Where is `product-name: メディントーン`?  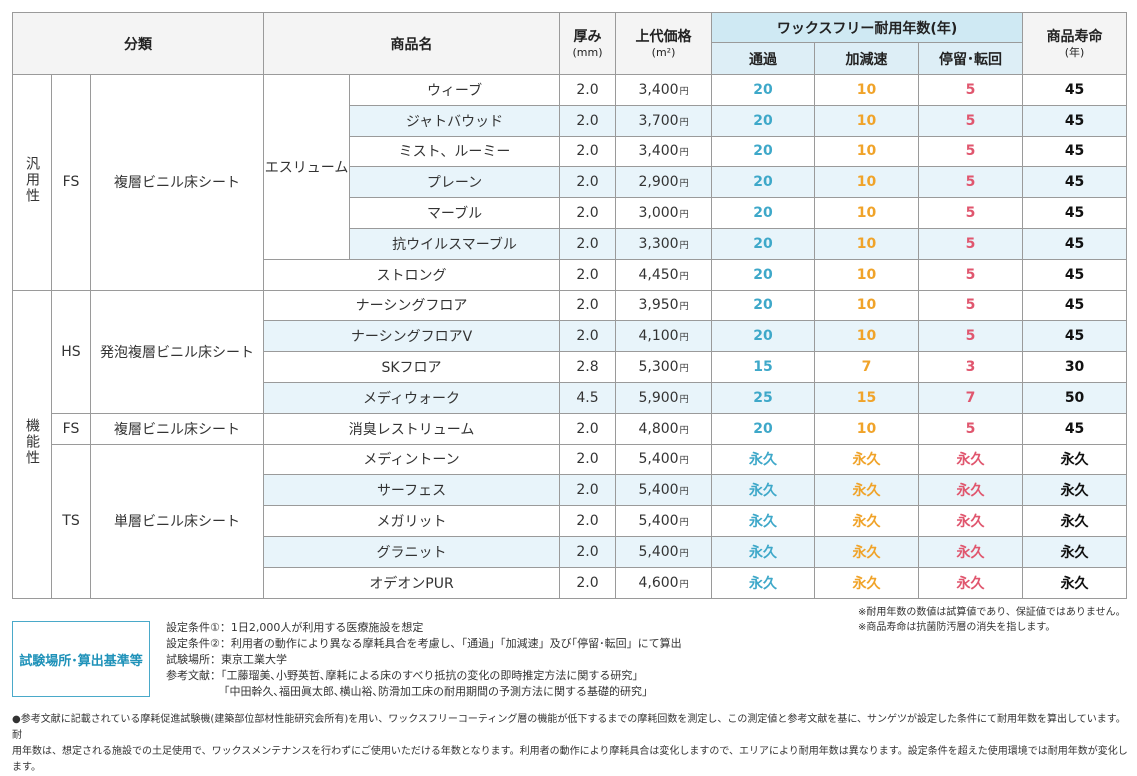
product-name: メディントーン is located at coordinates (412, 459).